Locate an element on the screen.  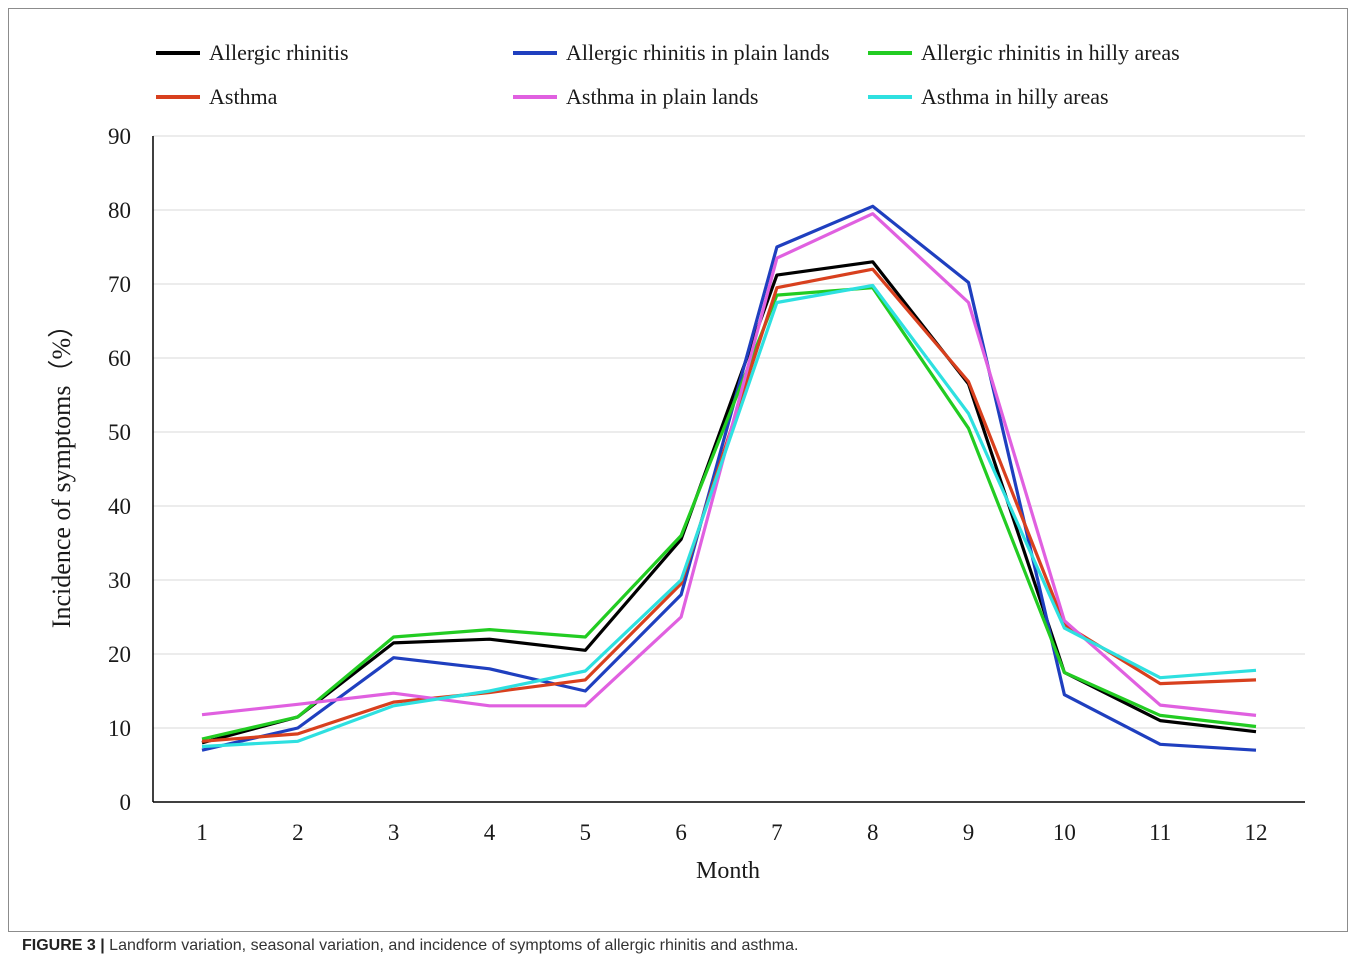
y-tick-label: 0 is located at coordinates (126, 802).